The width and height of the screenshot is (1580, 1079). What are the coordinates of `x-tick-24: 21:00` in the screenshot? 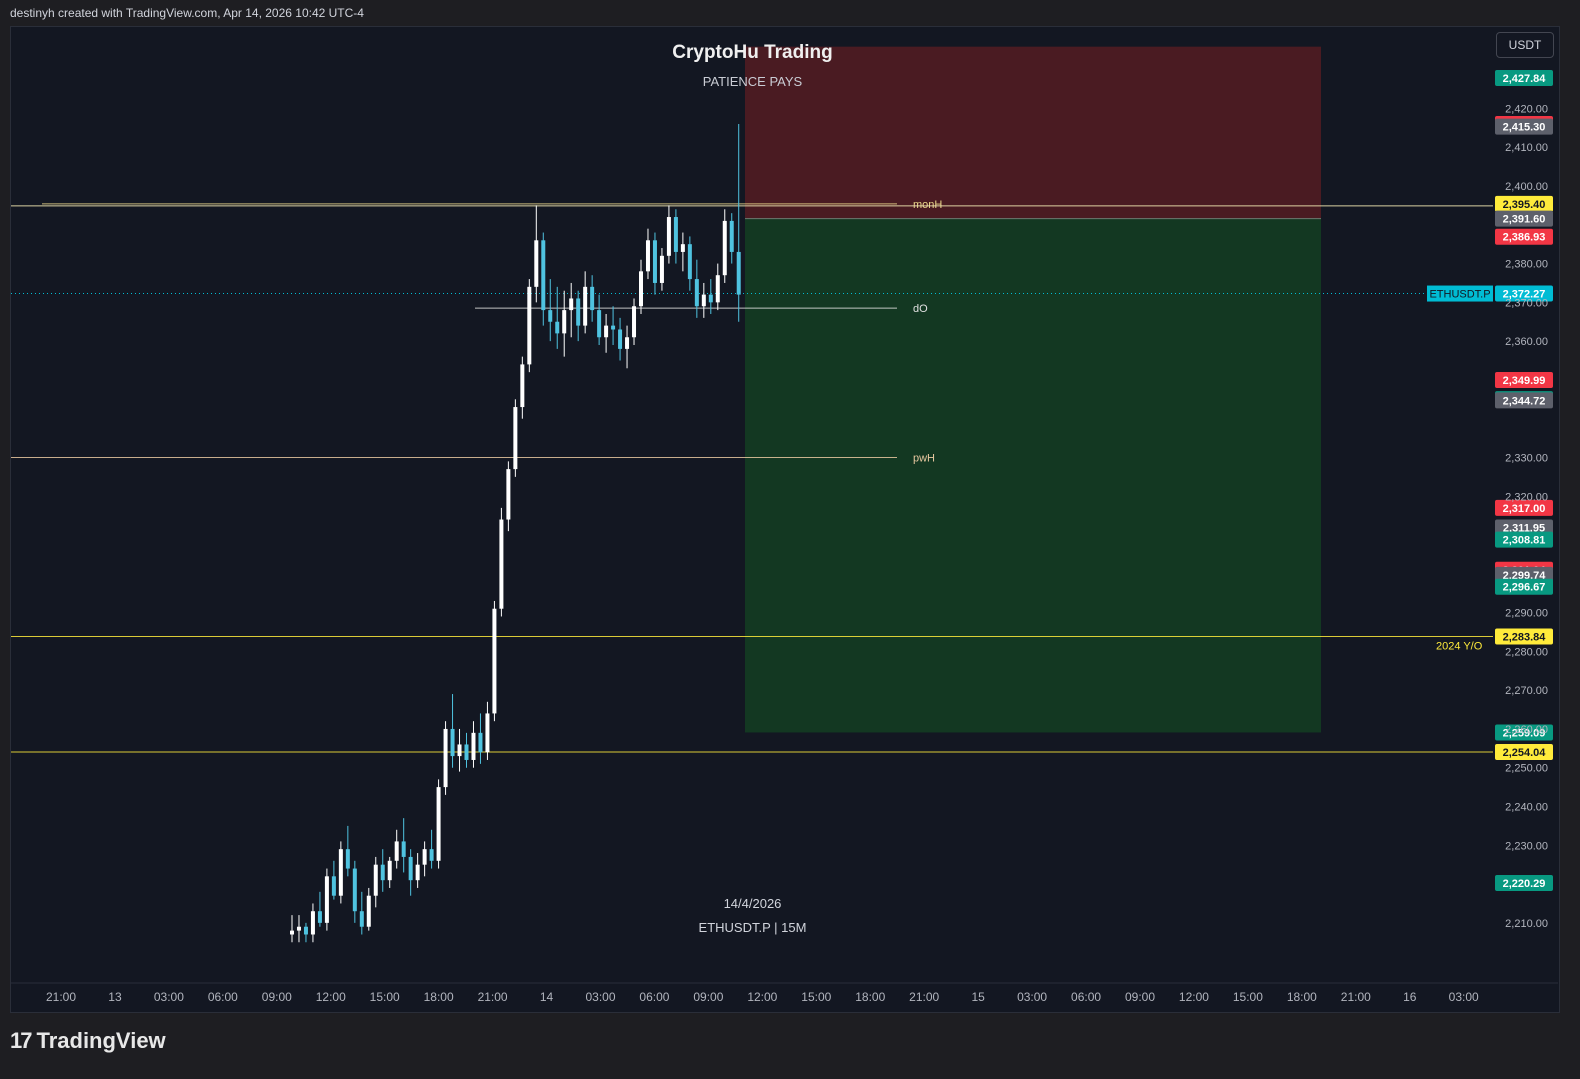 It's located at (1356, 997).